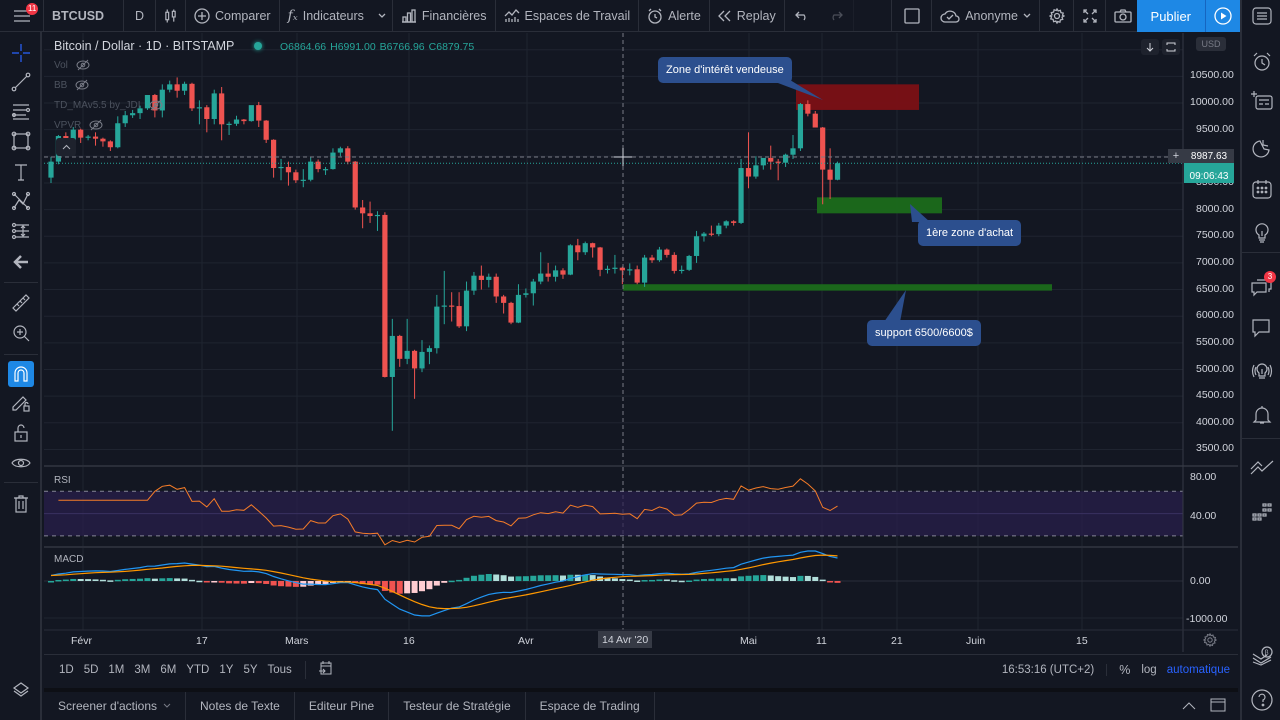 Image resolution: width=1280 pixels, height=720 pixels. What do you see at coordinates (226, 669) in the screenshot?
I see `range-button-1y: 1Y` at bounding box center [226, 669].